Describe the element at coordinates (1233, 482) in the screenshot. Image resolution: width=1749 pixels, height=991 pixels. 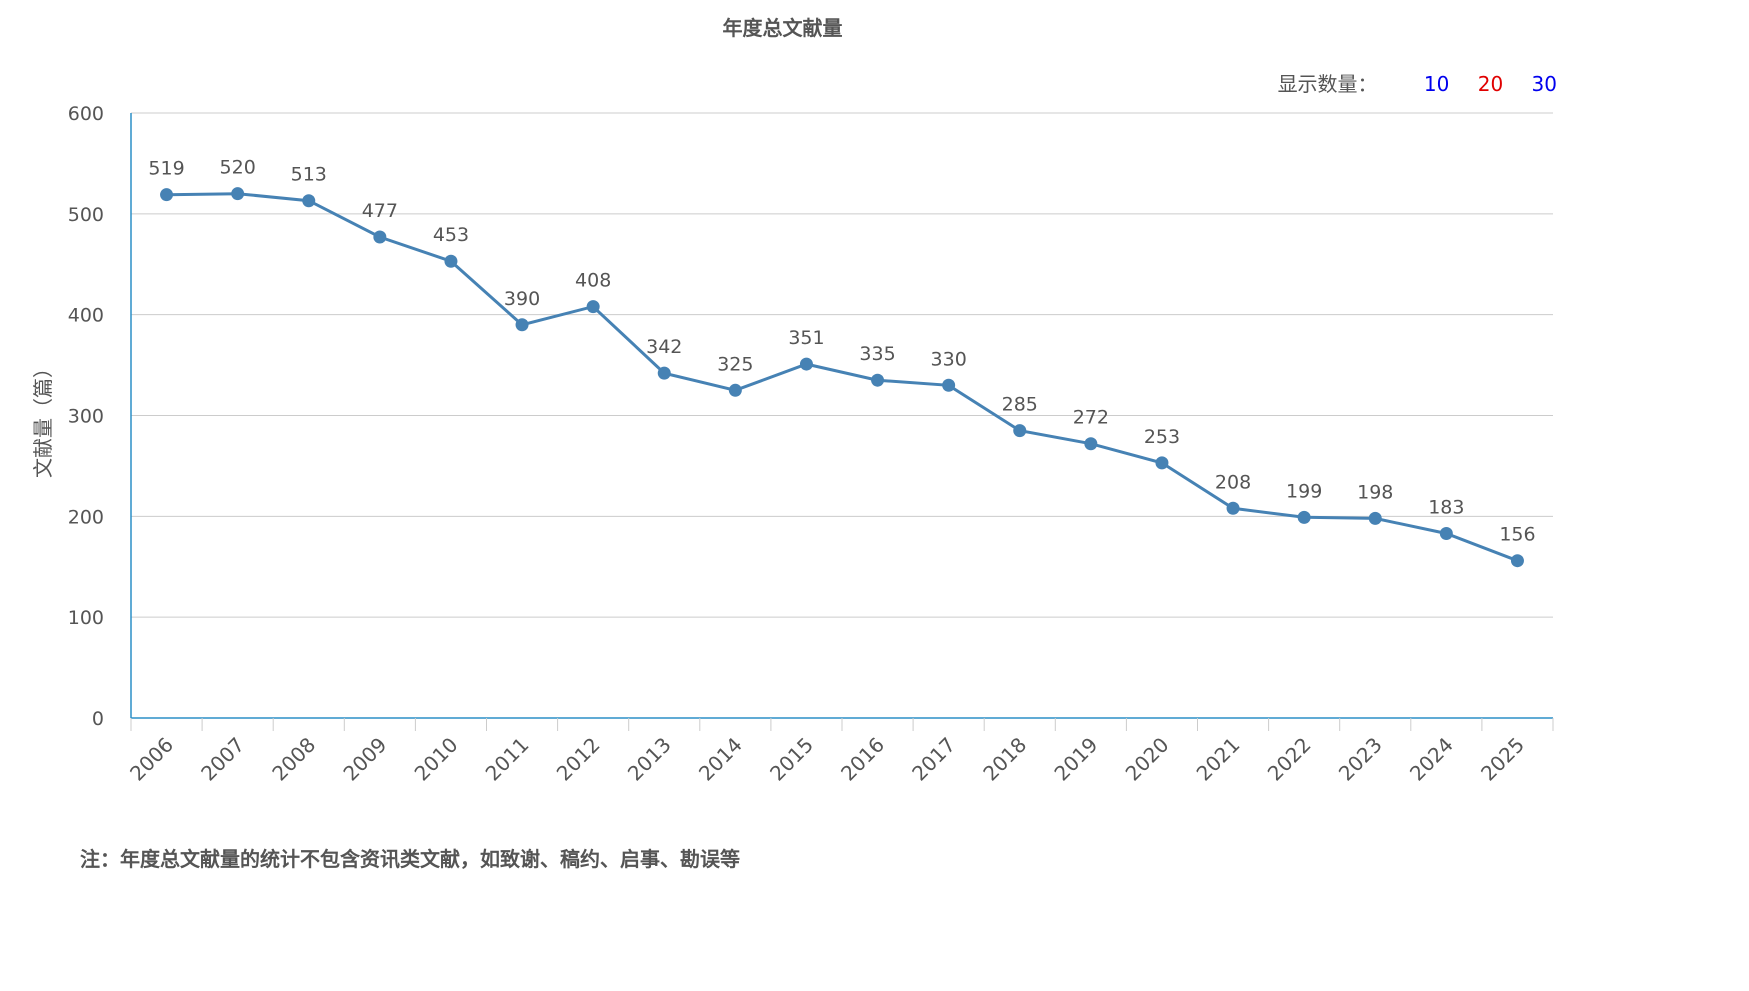
I see `data-label: 208` at that location.